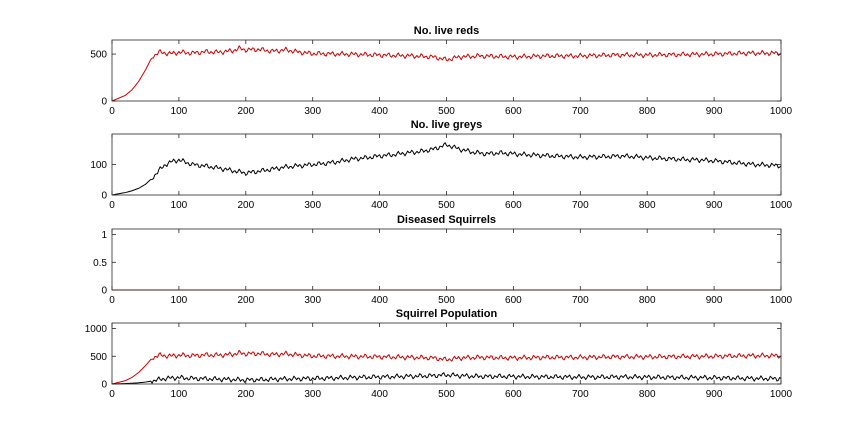  What do you see at coordinates (96, 329) in the screenshot?
I see `y-tick-label: 1000` at bounding box center [96, 329].